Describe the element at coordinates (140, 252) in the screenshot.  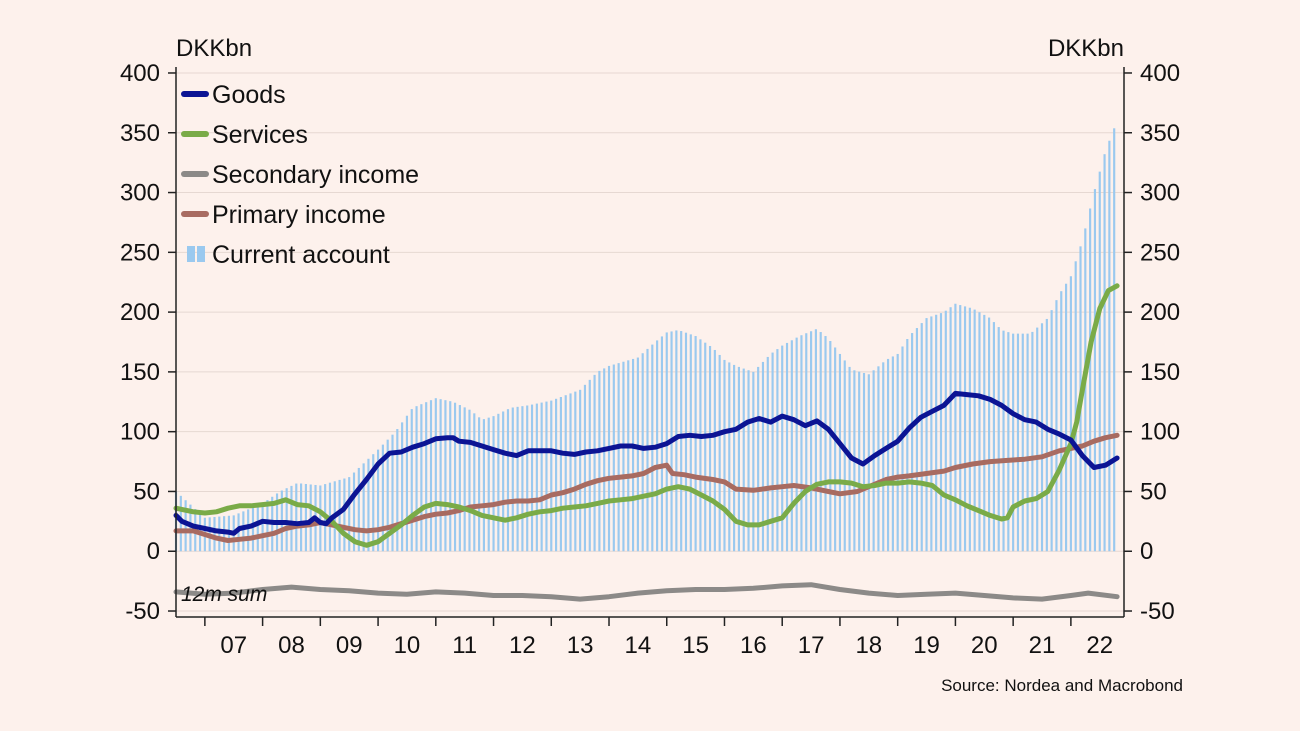
I see `y-tick-label-left: 250` at that location.